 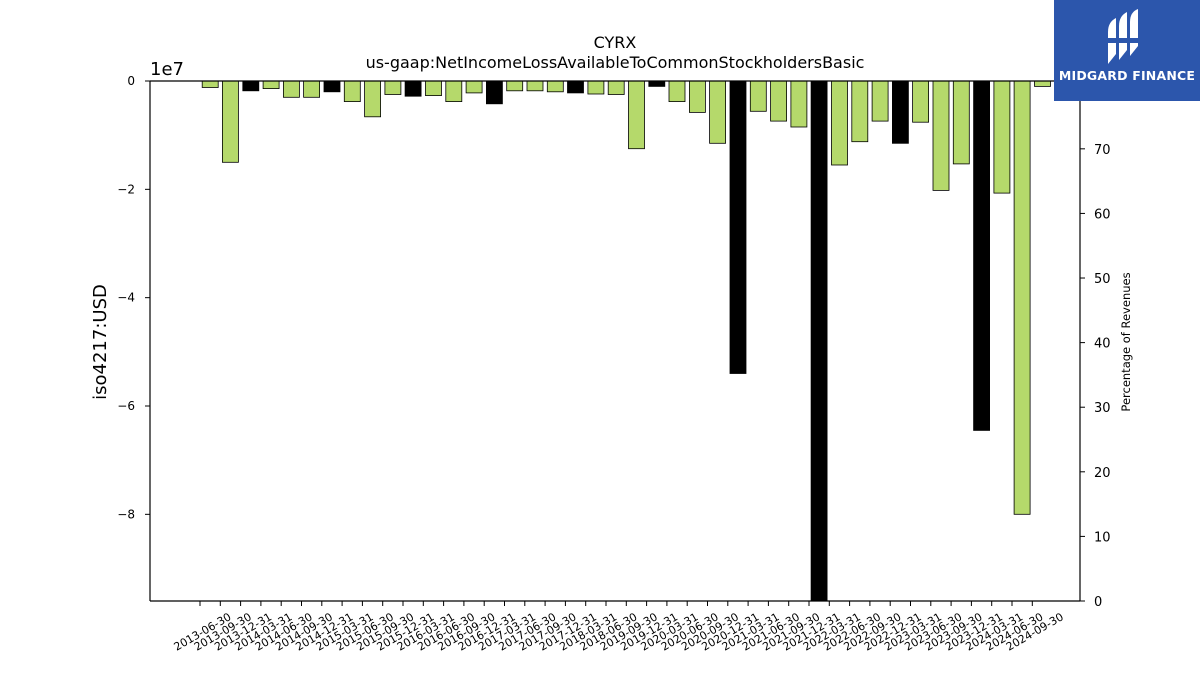 I want to click on chart-title: CYRX, so click(x=615, y=42).